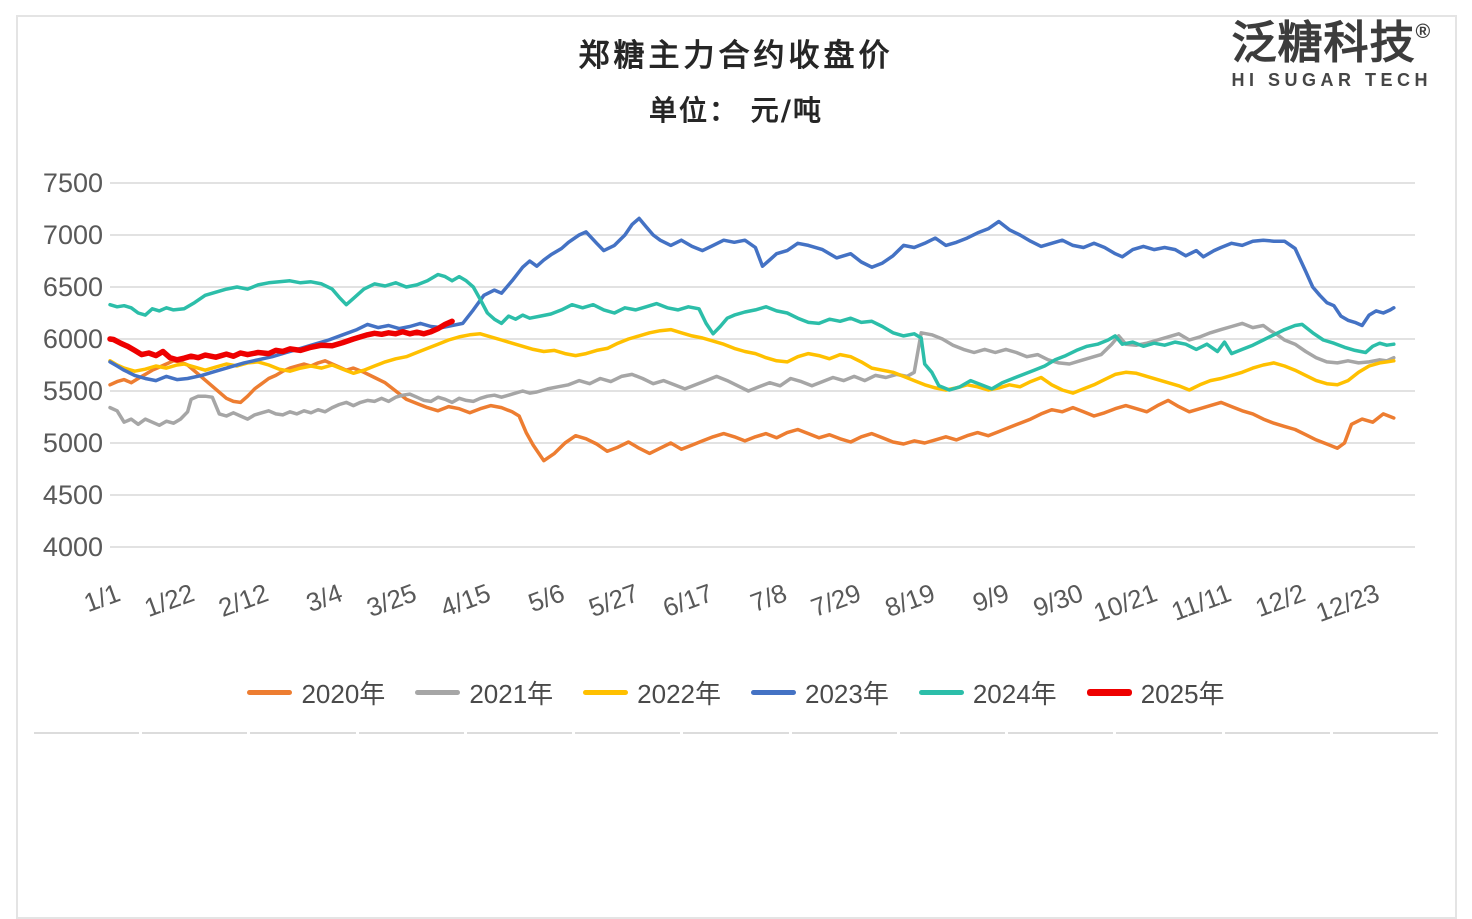 The height and width of the screenshot is (919, 1472). What do you see at coordinates (1423, 31) in the screenshot?
I see `registered-trademark-icon: ®` at bounding box center [1423, 31].